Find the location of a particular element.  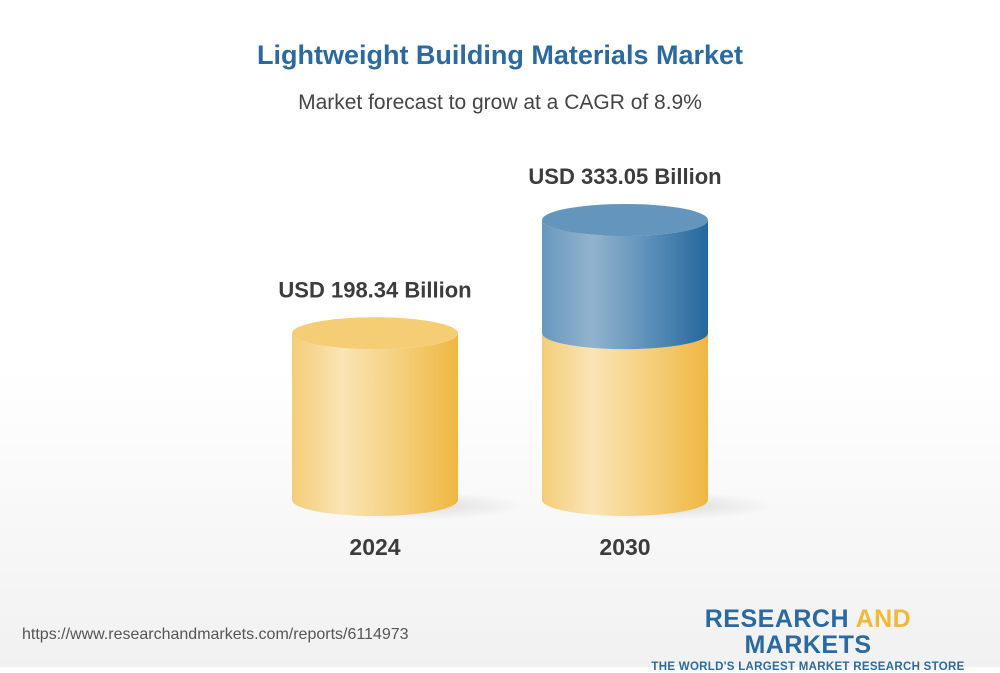

logo-text-research: RESEARCH is located at coordinates (780, 619).